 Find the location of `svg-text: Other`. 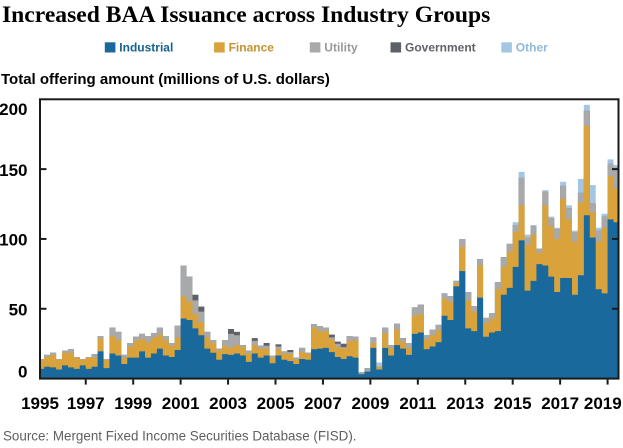

svg-text: Other is located at coordinates (532, 48).